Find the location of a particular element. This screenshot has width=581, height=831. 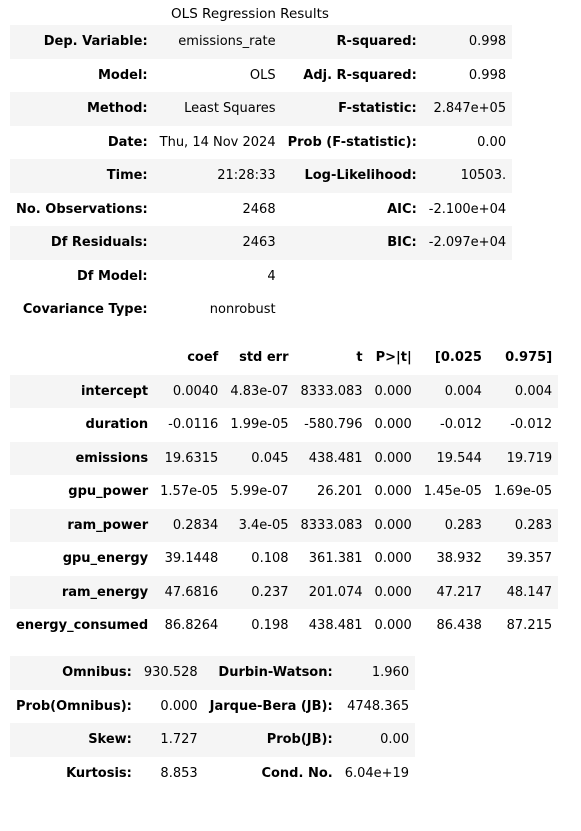

header-row: coef std err t P>|t| [0.025 0.975] is located at coordinates (284, 358).